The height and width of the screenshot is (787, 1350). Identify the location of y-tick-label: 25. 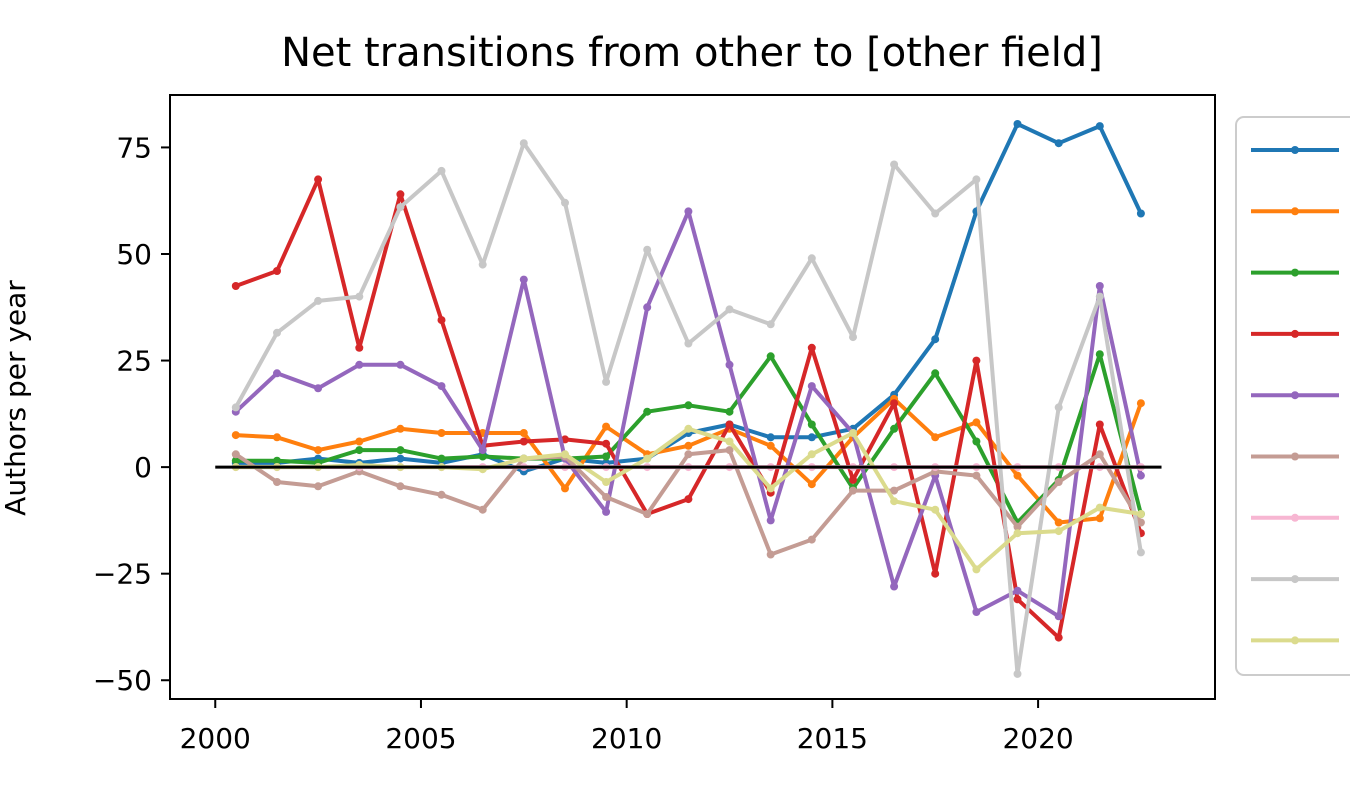
(134, 361).